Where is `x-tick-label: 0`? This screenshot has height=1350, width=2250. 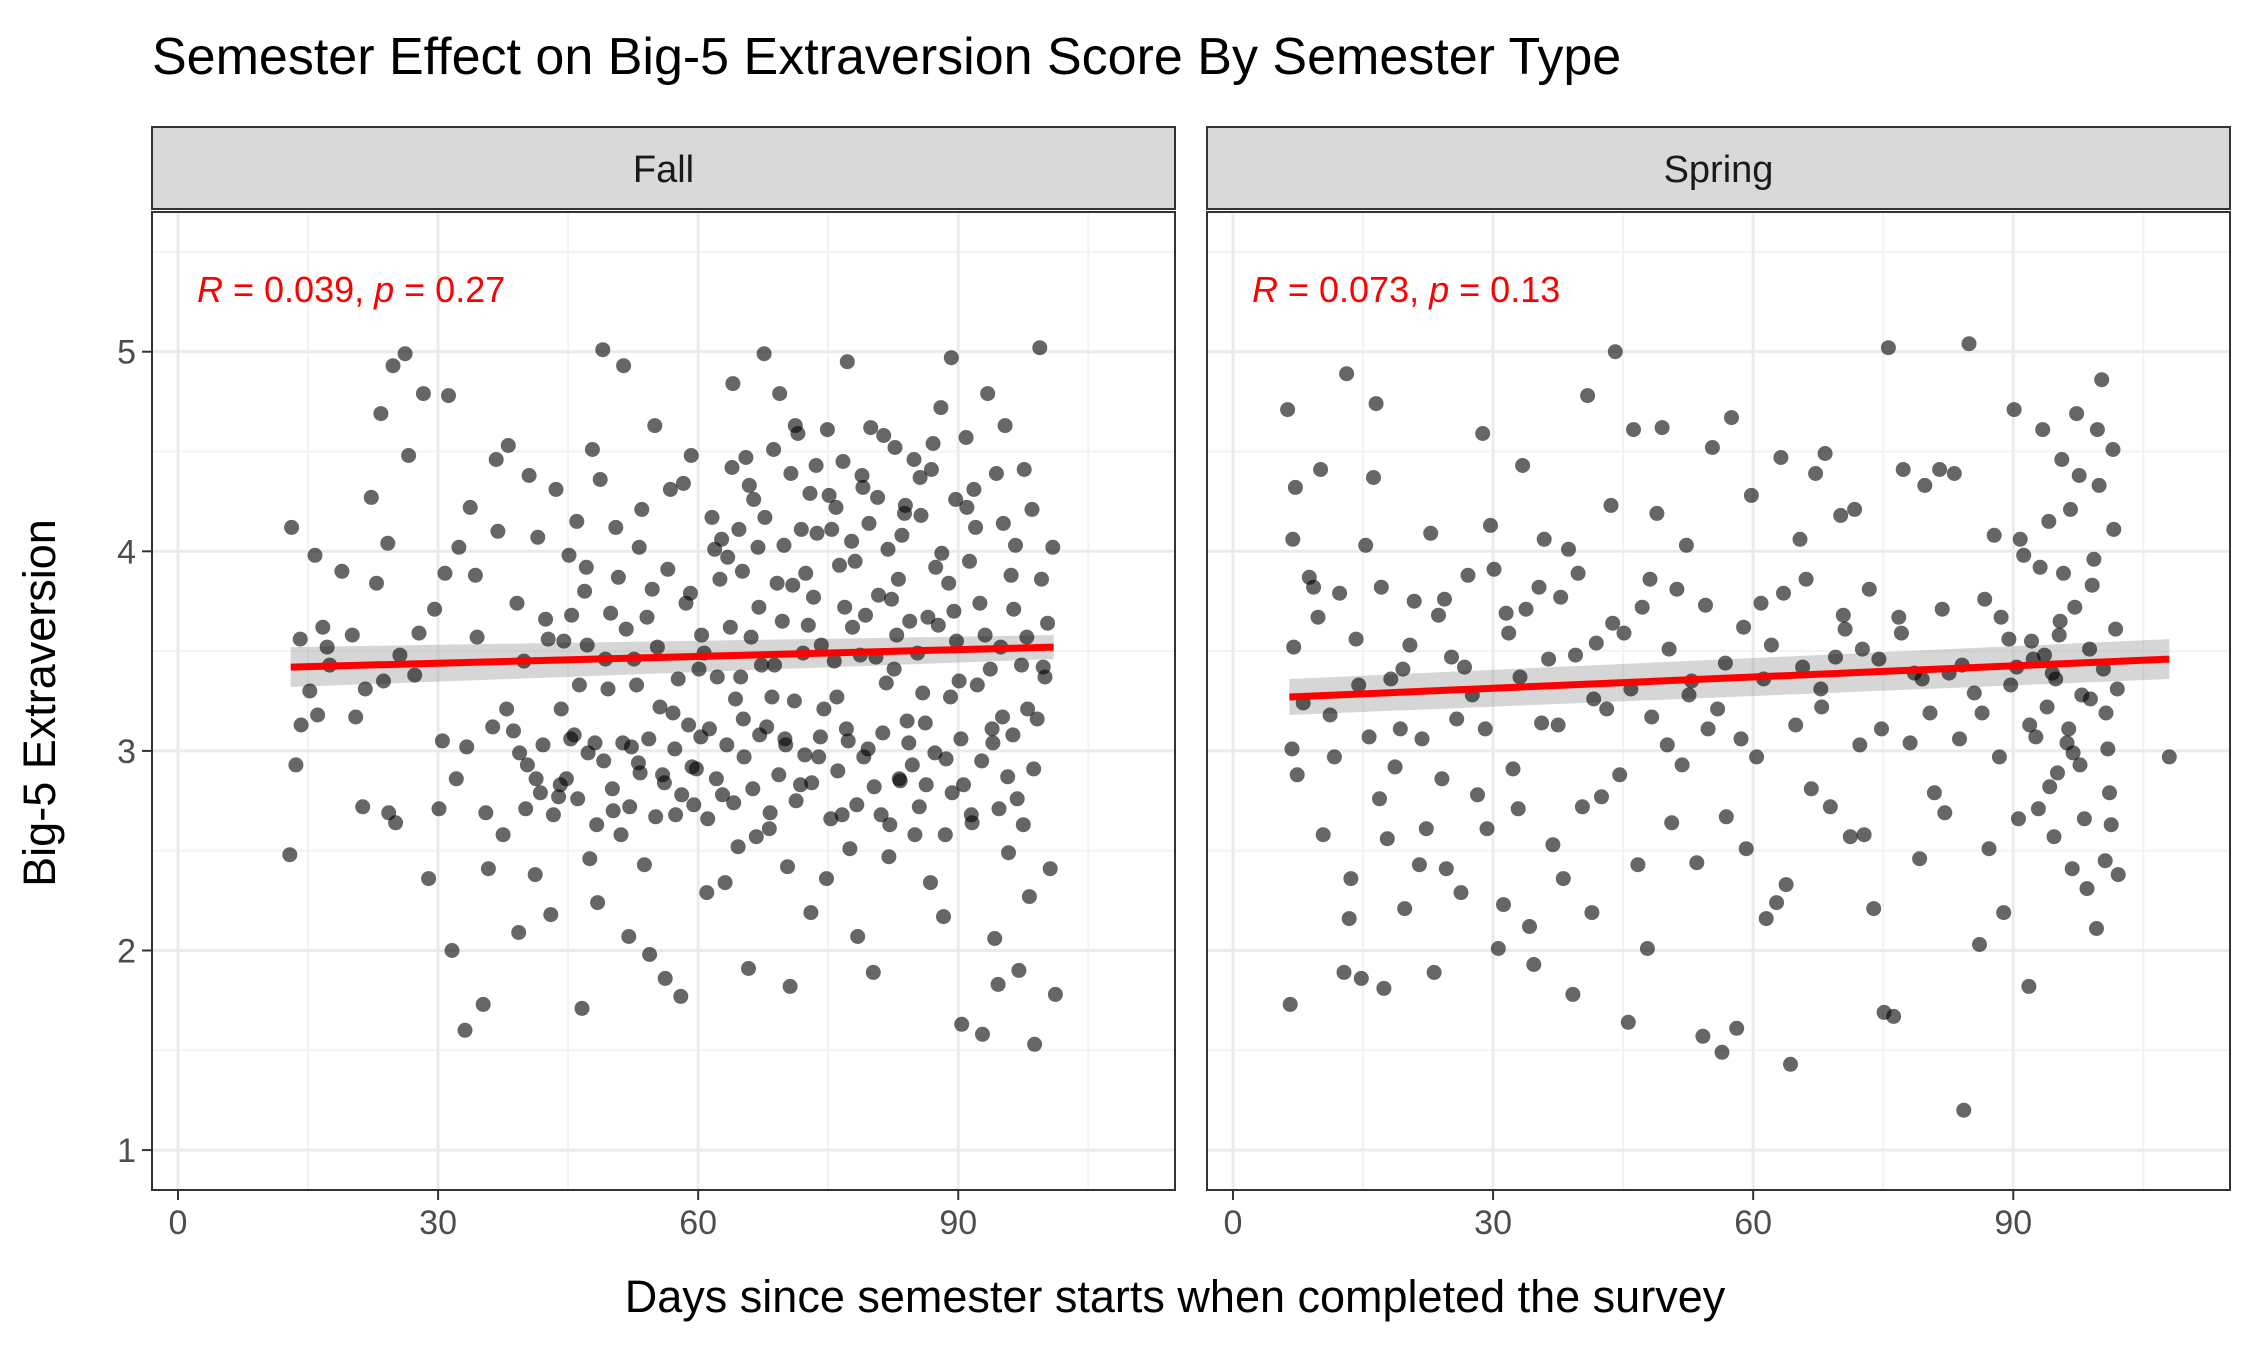 x-tick-label: 0 is located at coordinates (178, 1223).